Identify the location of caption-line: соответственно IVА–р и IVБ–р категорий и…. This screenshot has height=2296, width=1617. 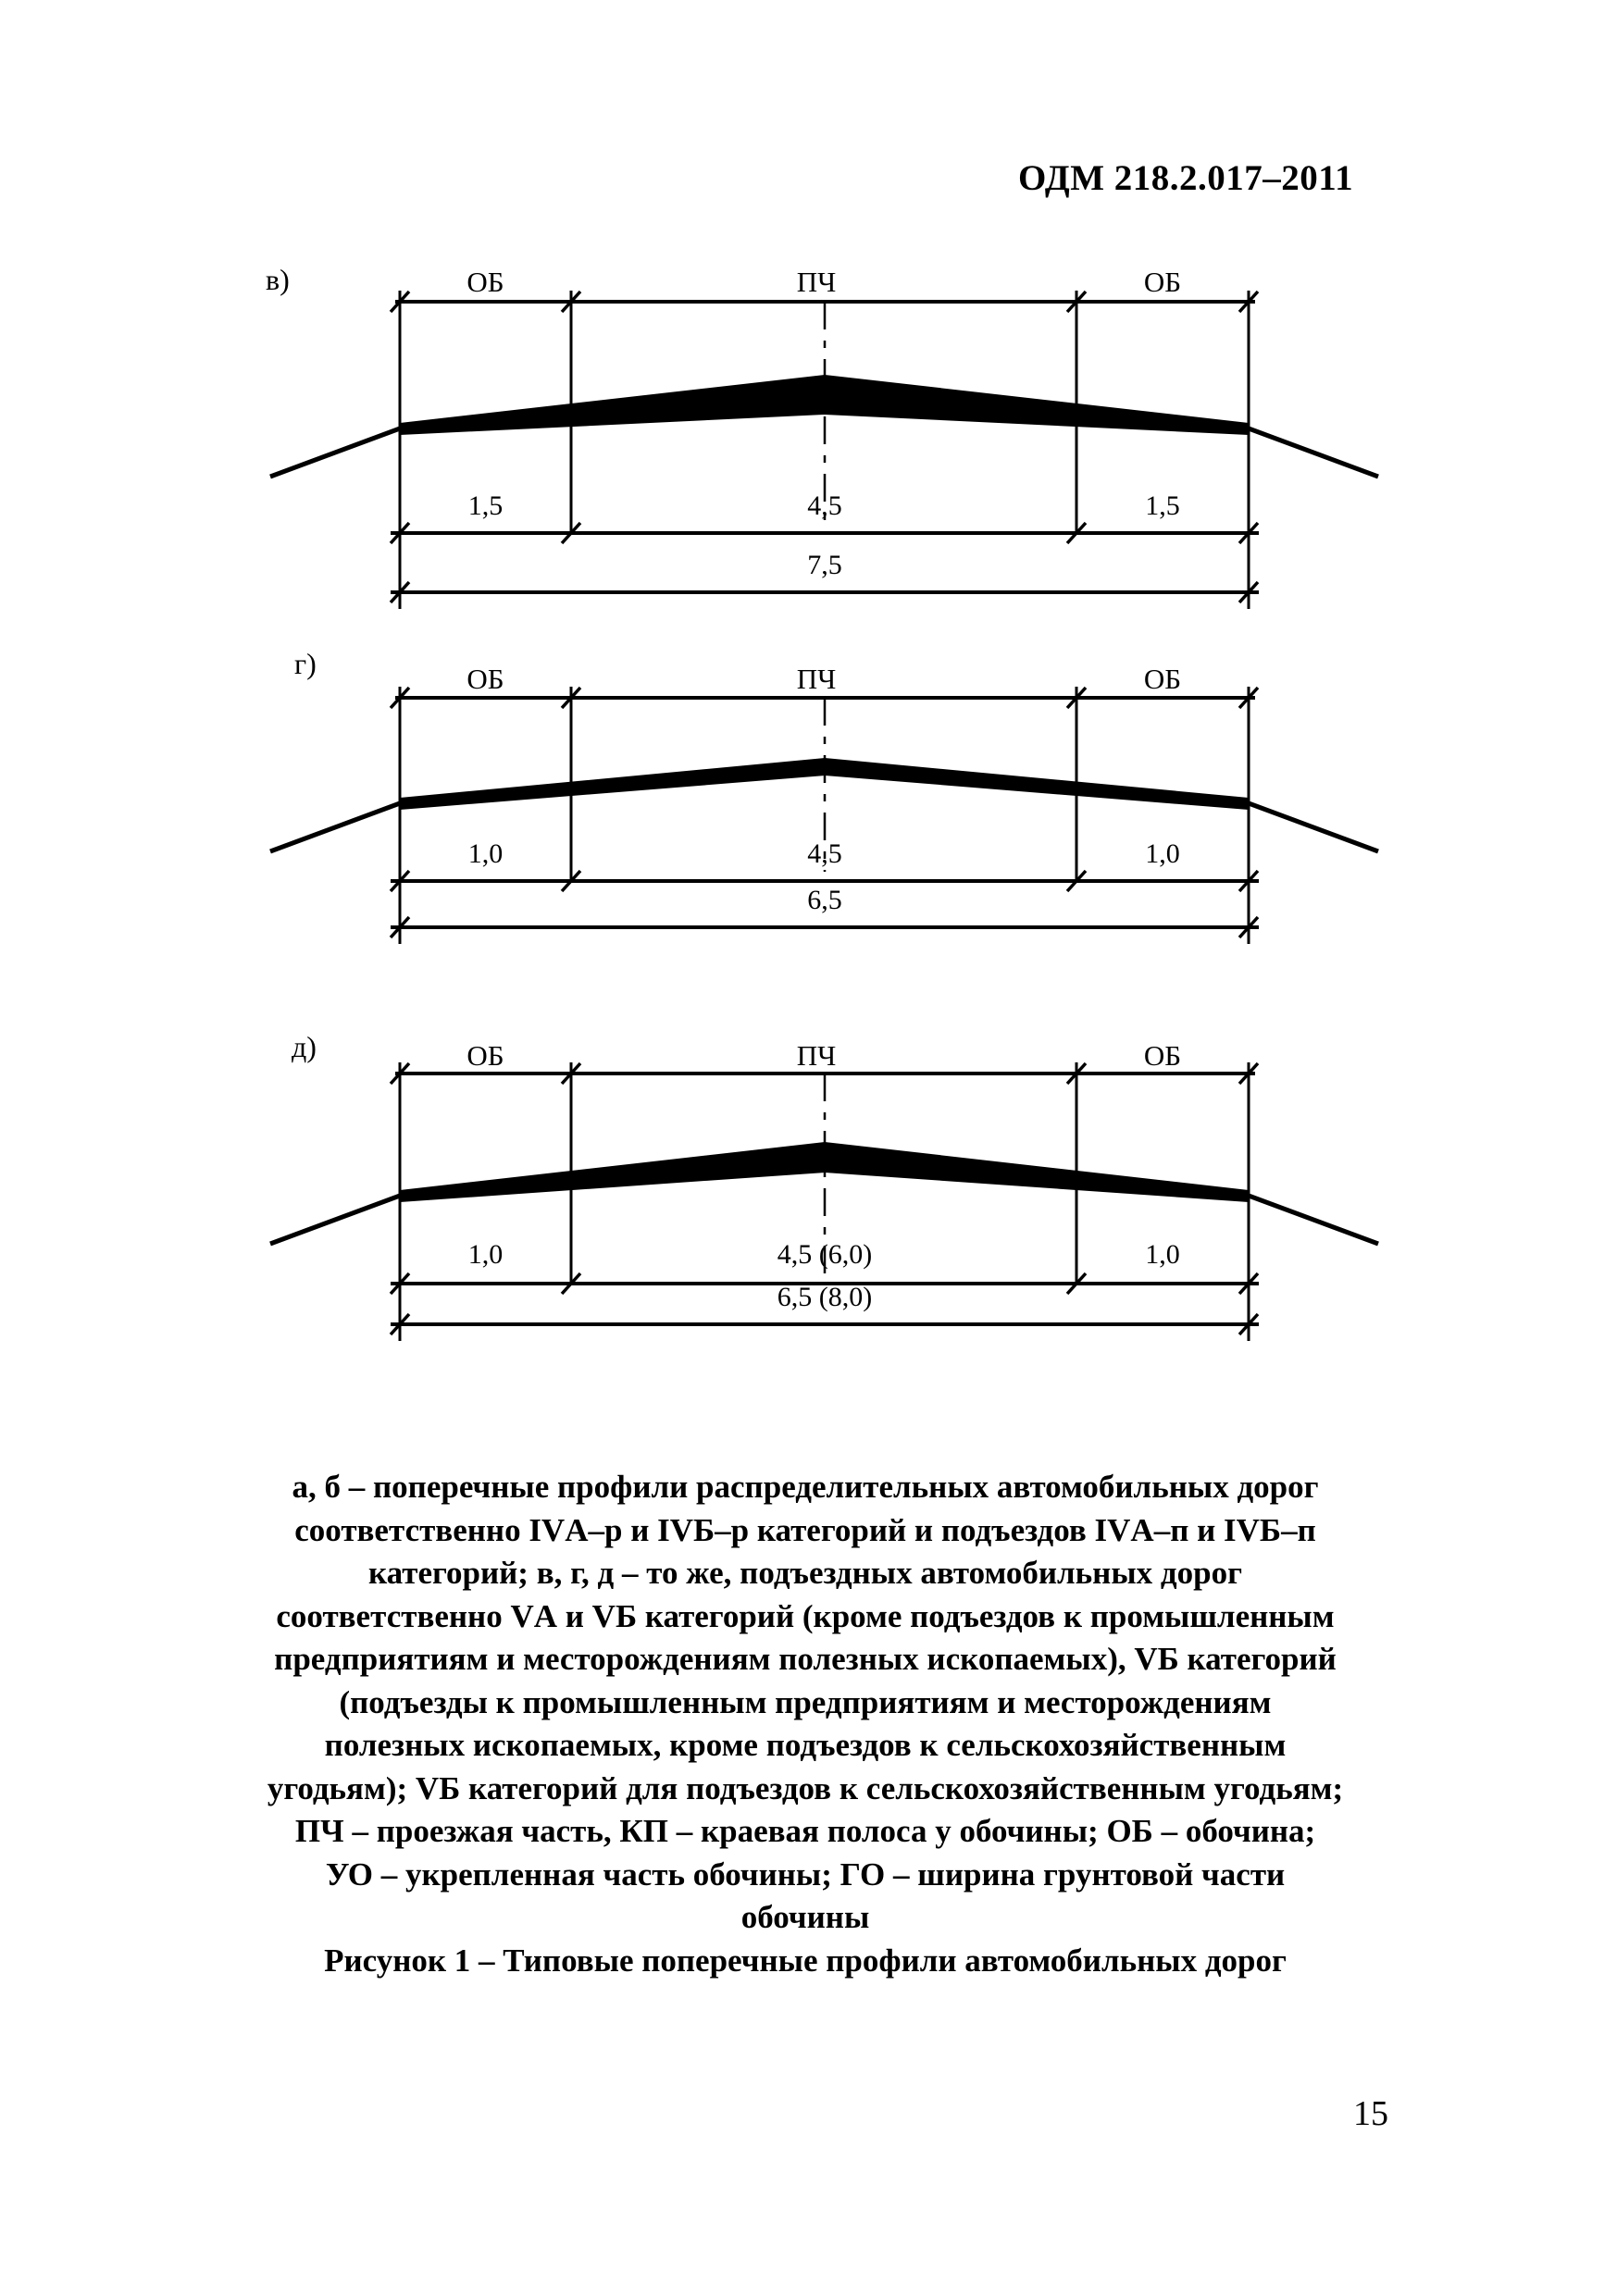
(805, 1530).